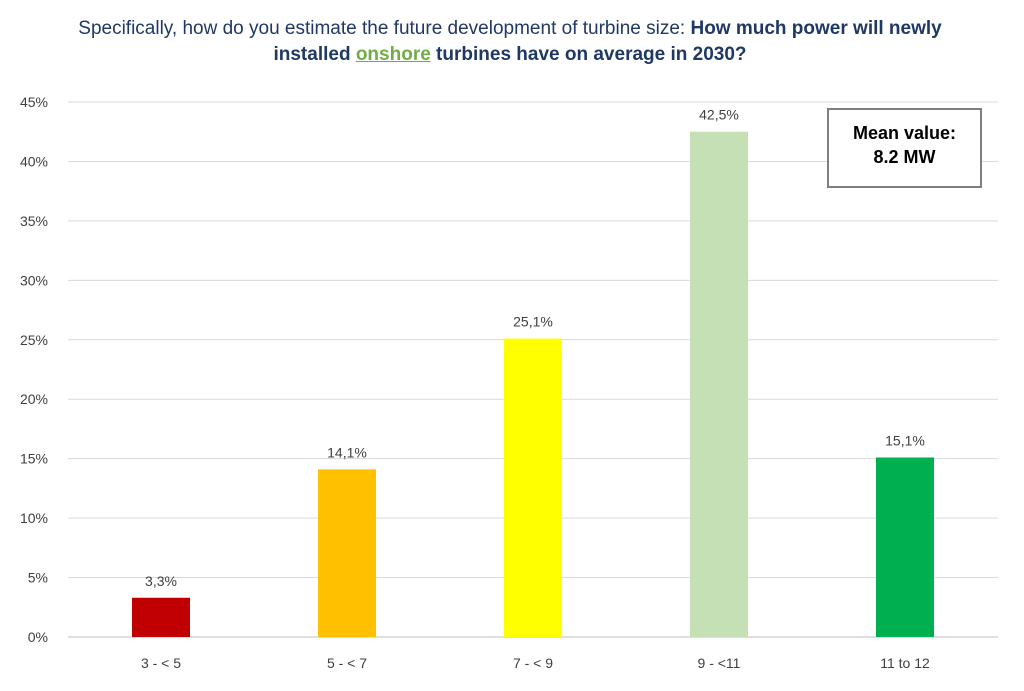 The width and height of the screenshot is (1024, 691). Describe the element at coordinates (161, 663) in the screenshot. I see `x-tick-label: 3 - < 5` at that location.